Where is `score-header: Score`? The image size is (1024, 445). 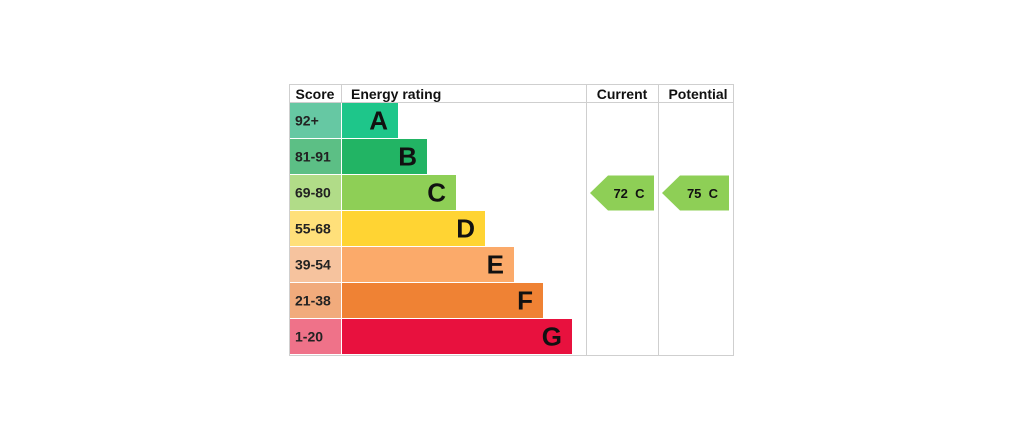
score-header: Score is located at coordinates (315, 94).